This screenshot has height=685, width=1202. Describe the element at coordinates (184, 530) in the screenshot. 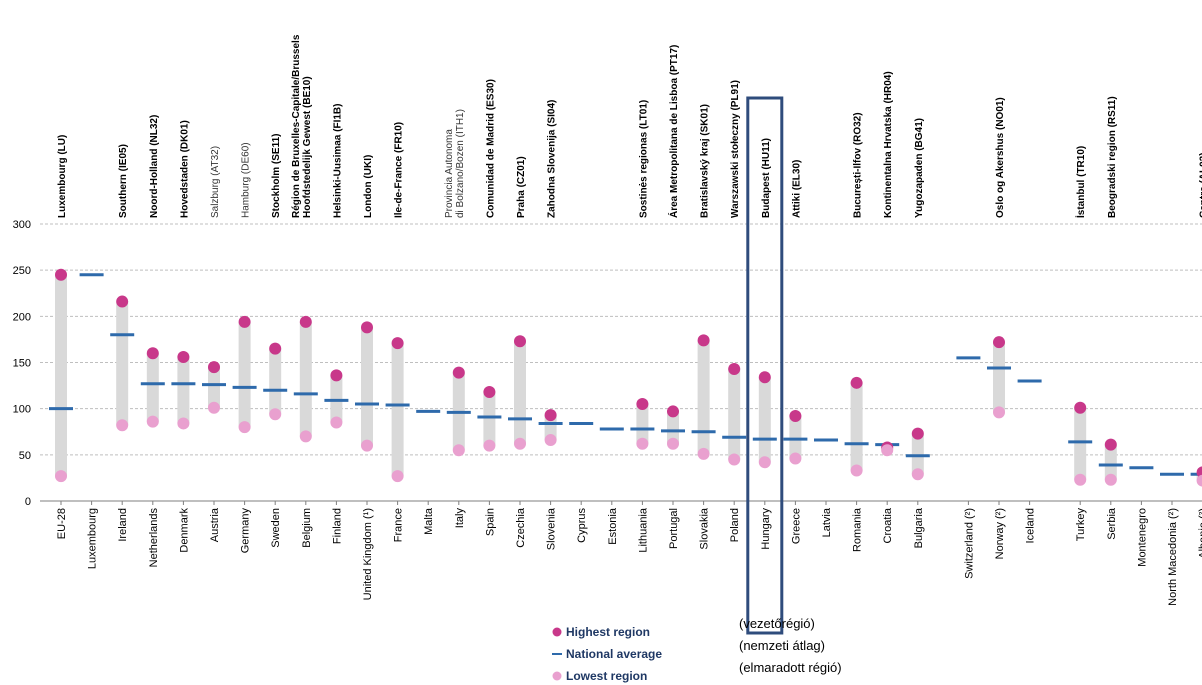

I see `category-label: Denmark` at that location.